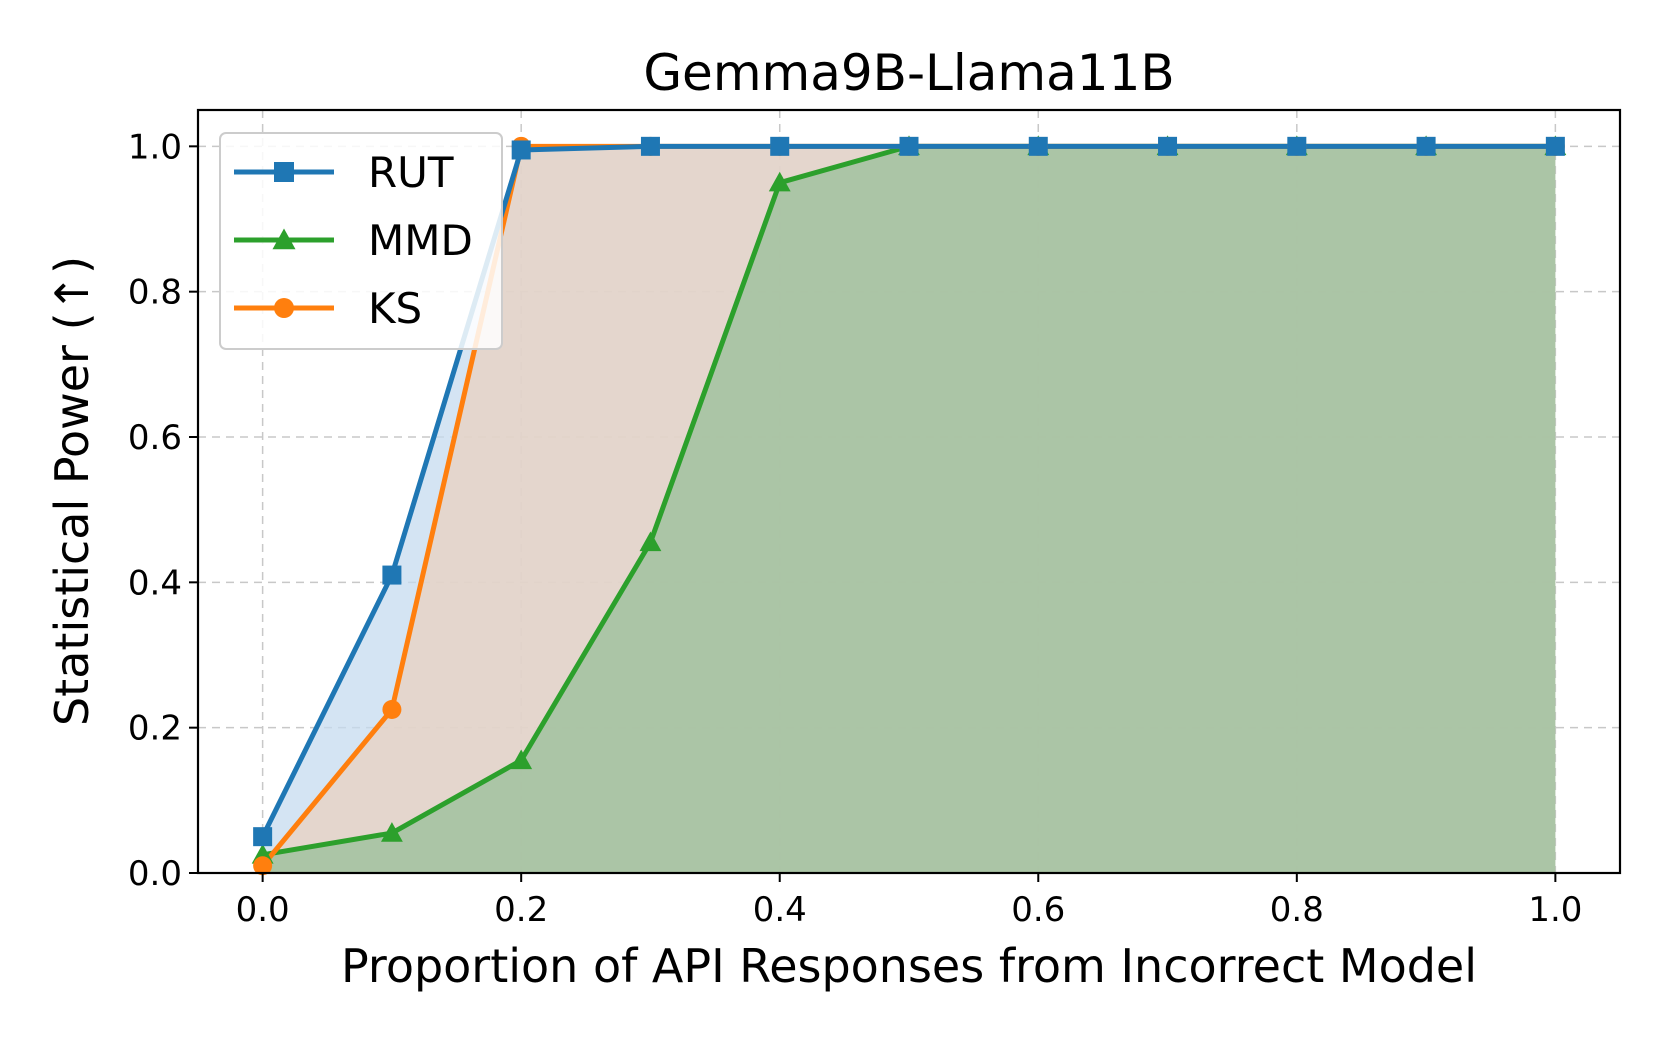 The image size is (1661, 1038). I want to click on legend-label-rut: RUT, so click(411, 172).